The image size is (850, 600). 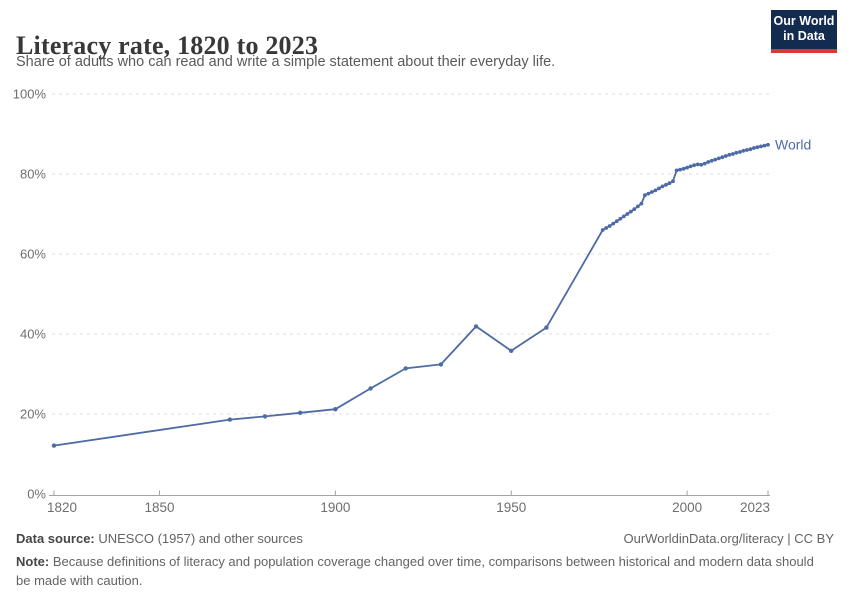 What do you see at coordinates (33, 414) in the screenshot?
I see `y-axis-tick-label: 20%` at bounding box center [33, 414].